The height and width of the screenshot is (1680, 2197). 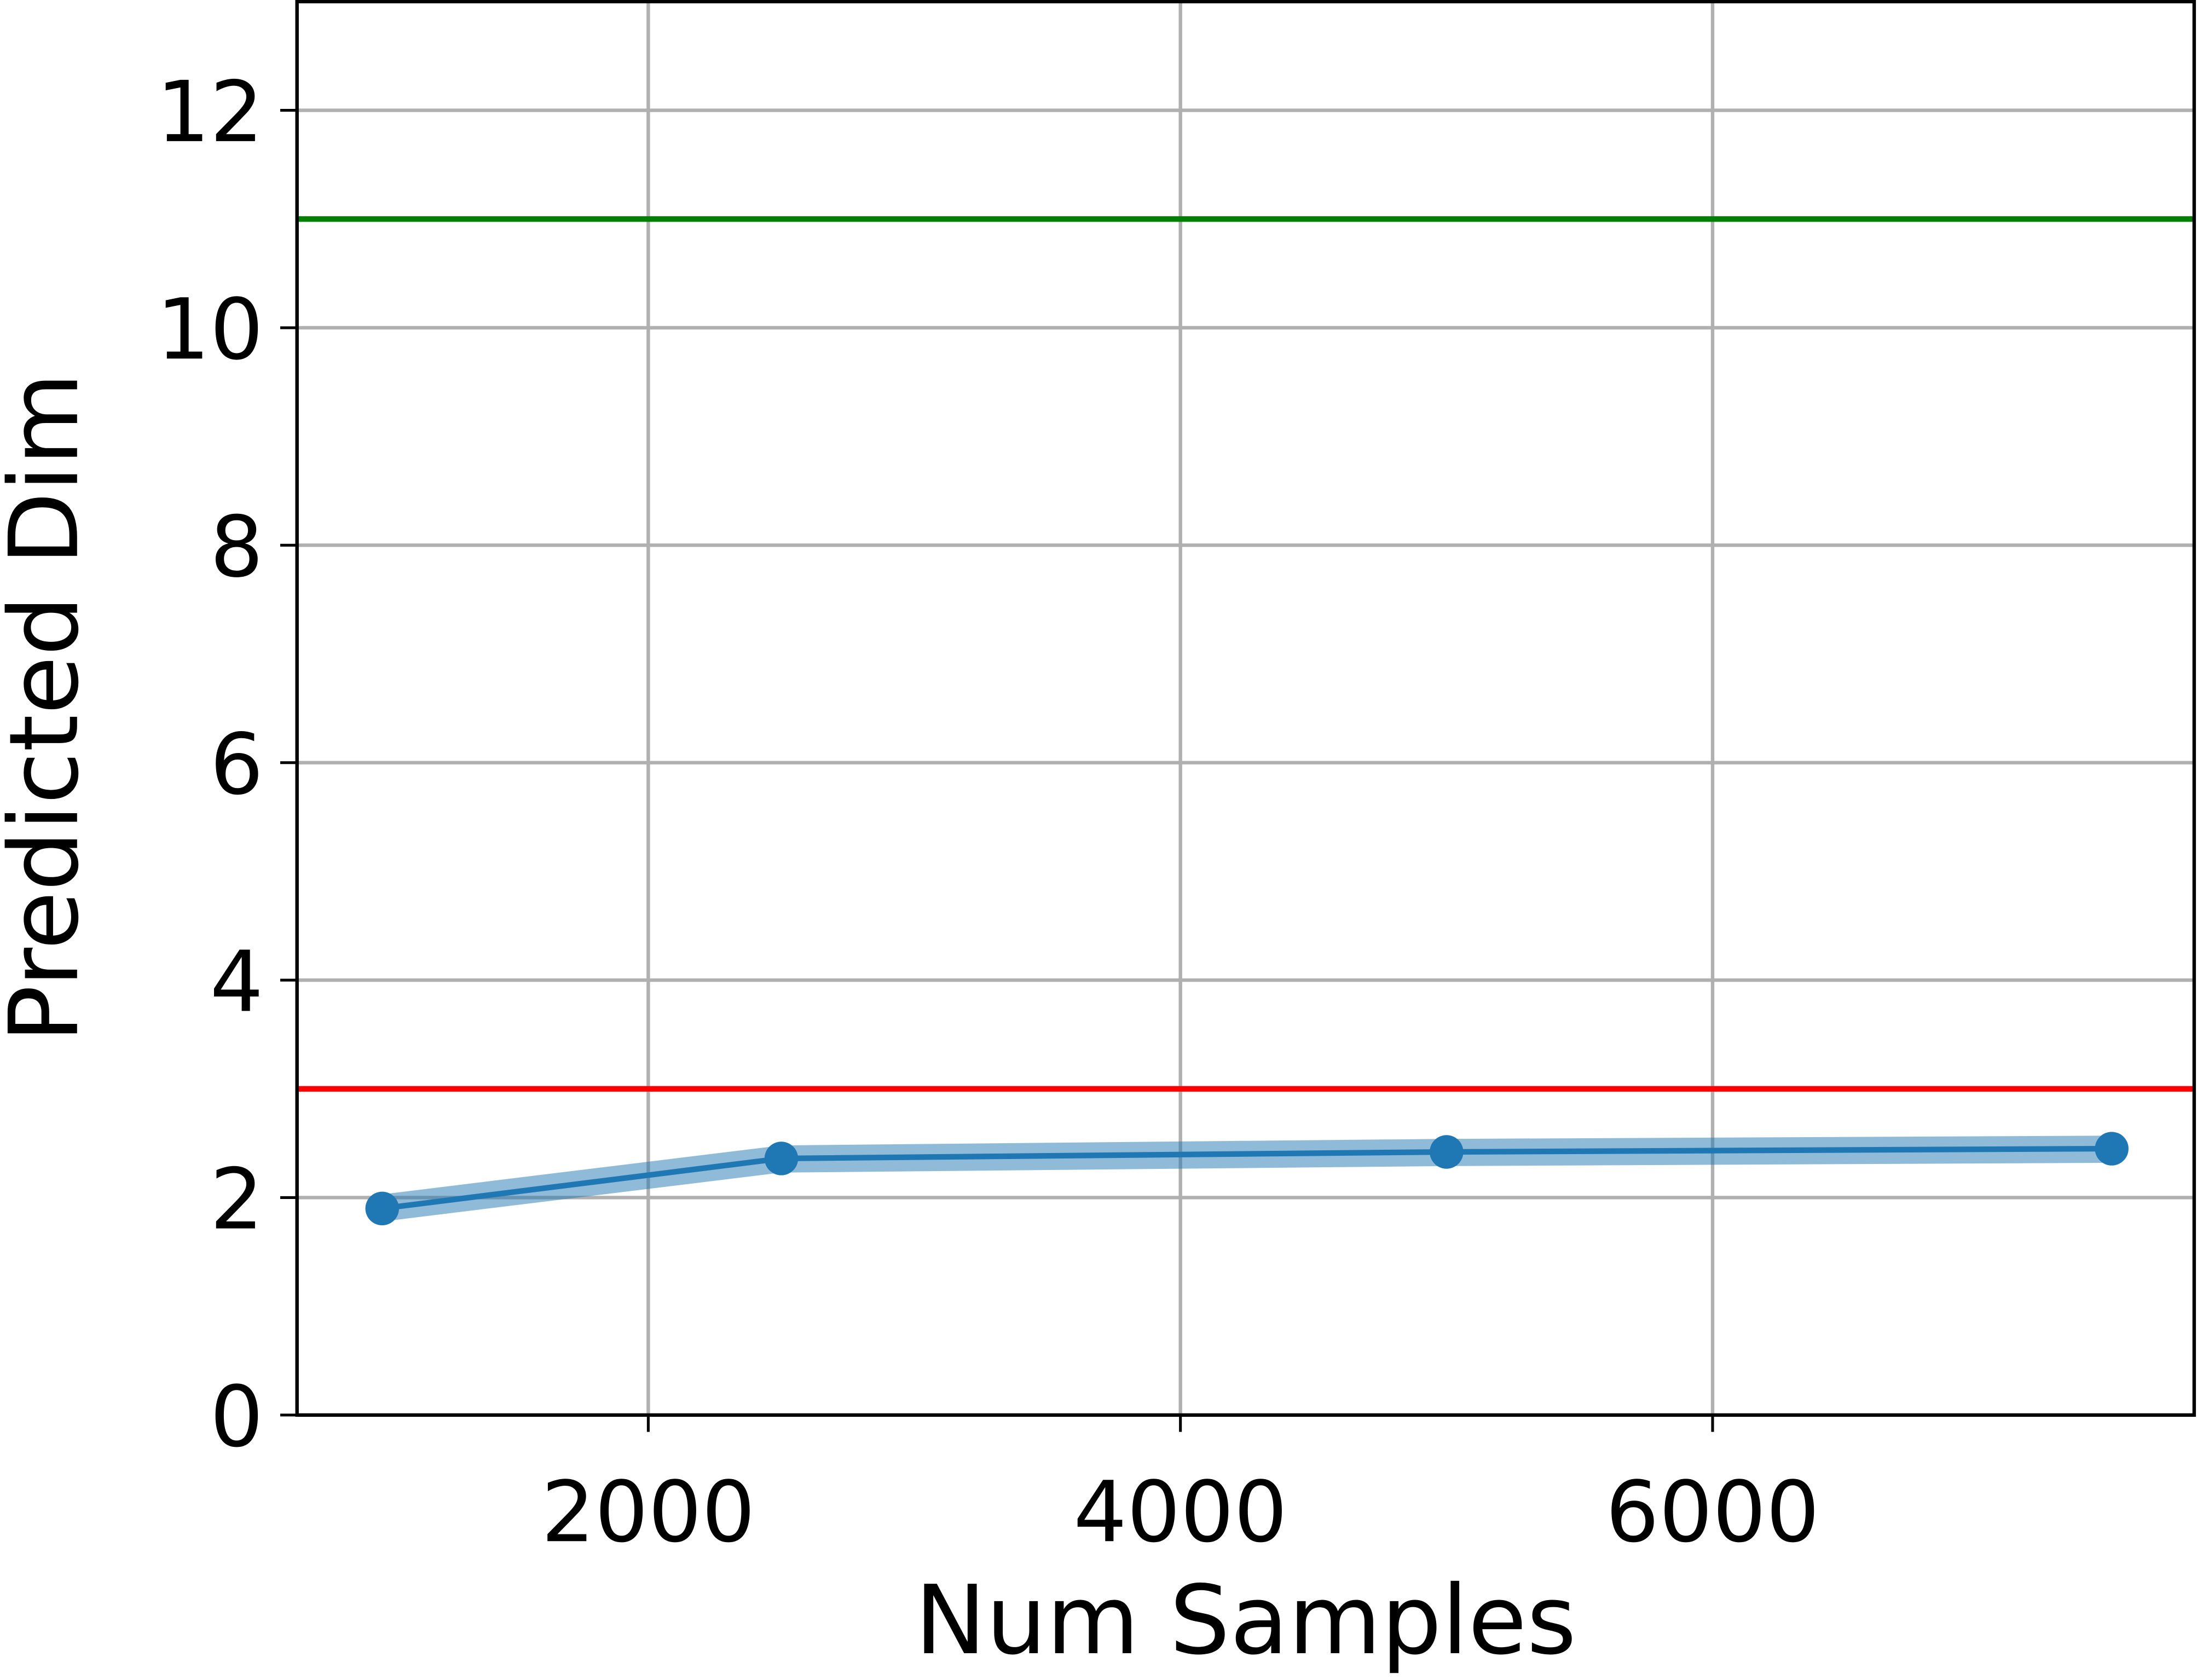 What do you see at coordinates (1247, 1178) in the screenshot?
I see `line` at bounding box center [1247, 1178].